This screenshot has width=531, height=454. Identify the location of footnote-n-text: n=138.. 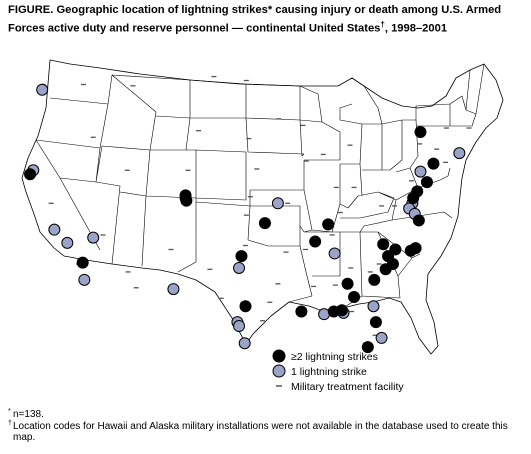
(28, 414).